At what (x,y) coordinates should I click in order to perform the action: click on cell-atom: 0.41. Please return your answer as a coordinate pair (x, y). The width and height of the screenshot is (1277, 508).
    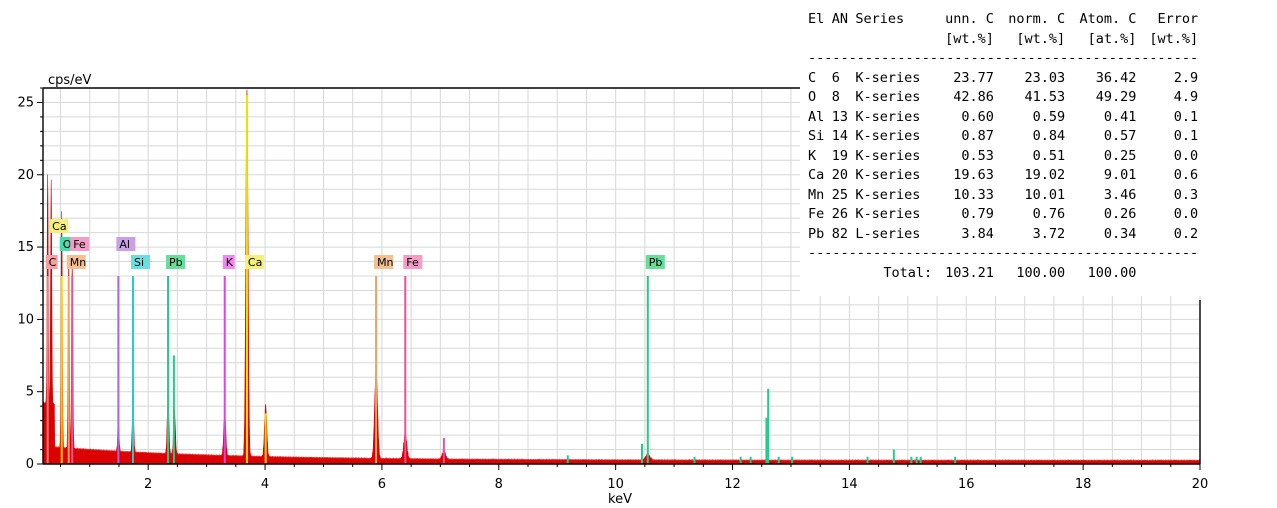
    Looking at the image, I should click on (1120, 116).